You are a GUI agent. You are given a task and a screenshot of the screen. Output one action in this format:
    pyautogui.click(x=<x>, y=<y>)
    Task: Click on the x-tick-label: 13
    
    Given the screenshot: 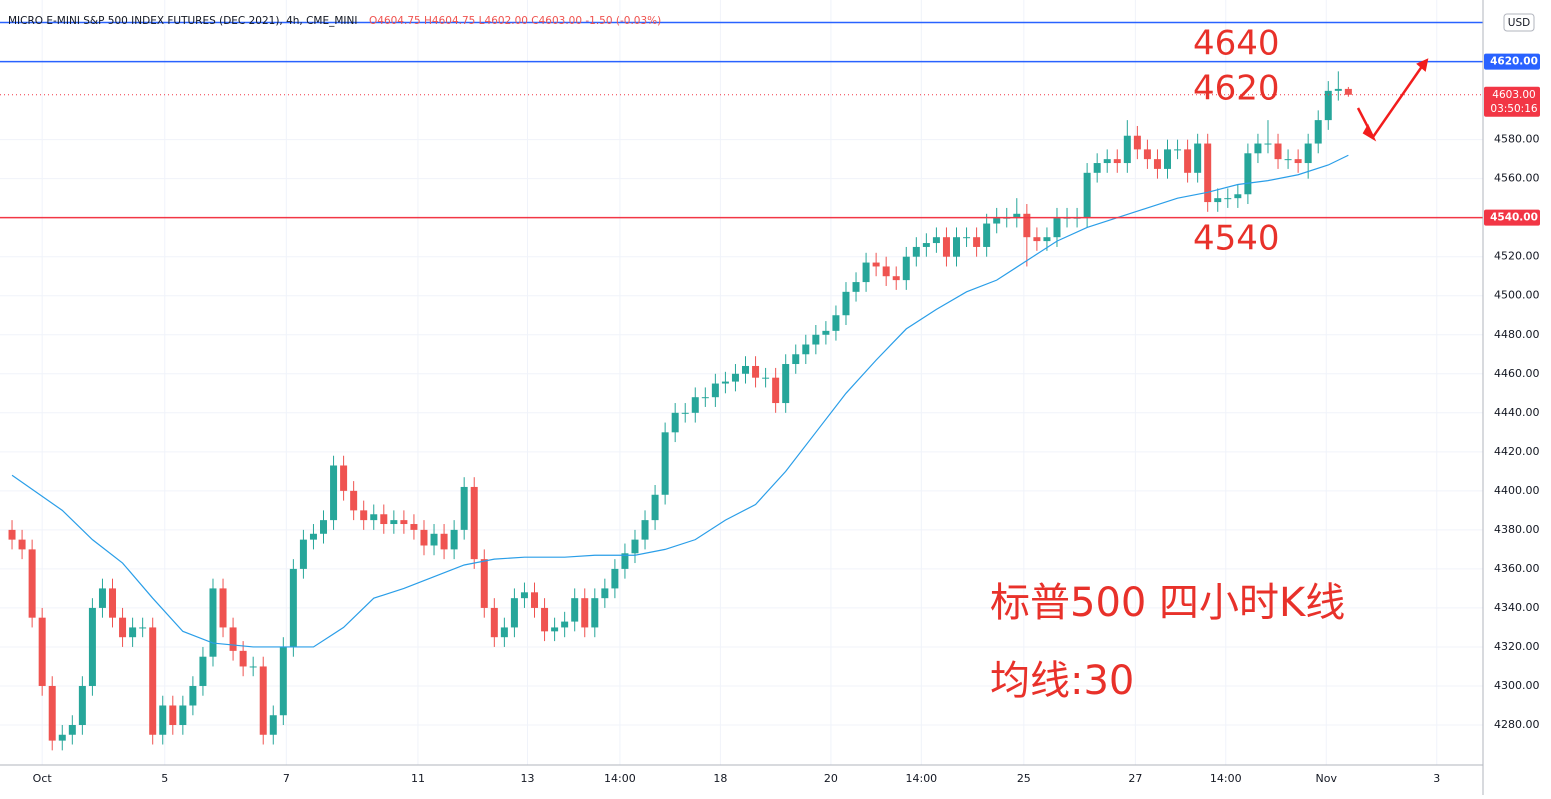 What is the action you would take?
    pyautogui.click(x=527, y=778)
    